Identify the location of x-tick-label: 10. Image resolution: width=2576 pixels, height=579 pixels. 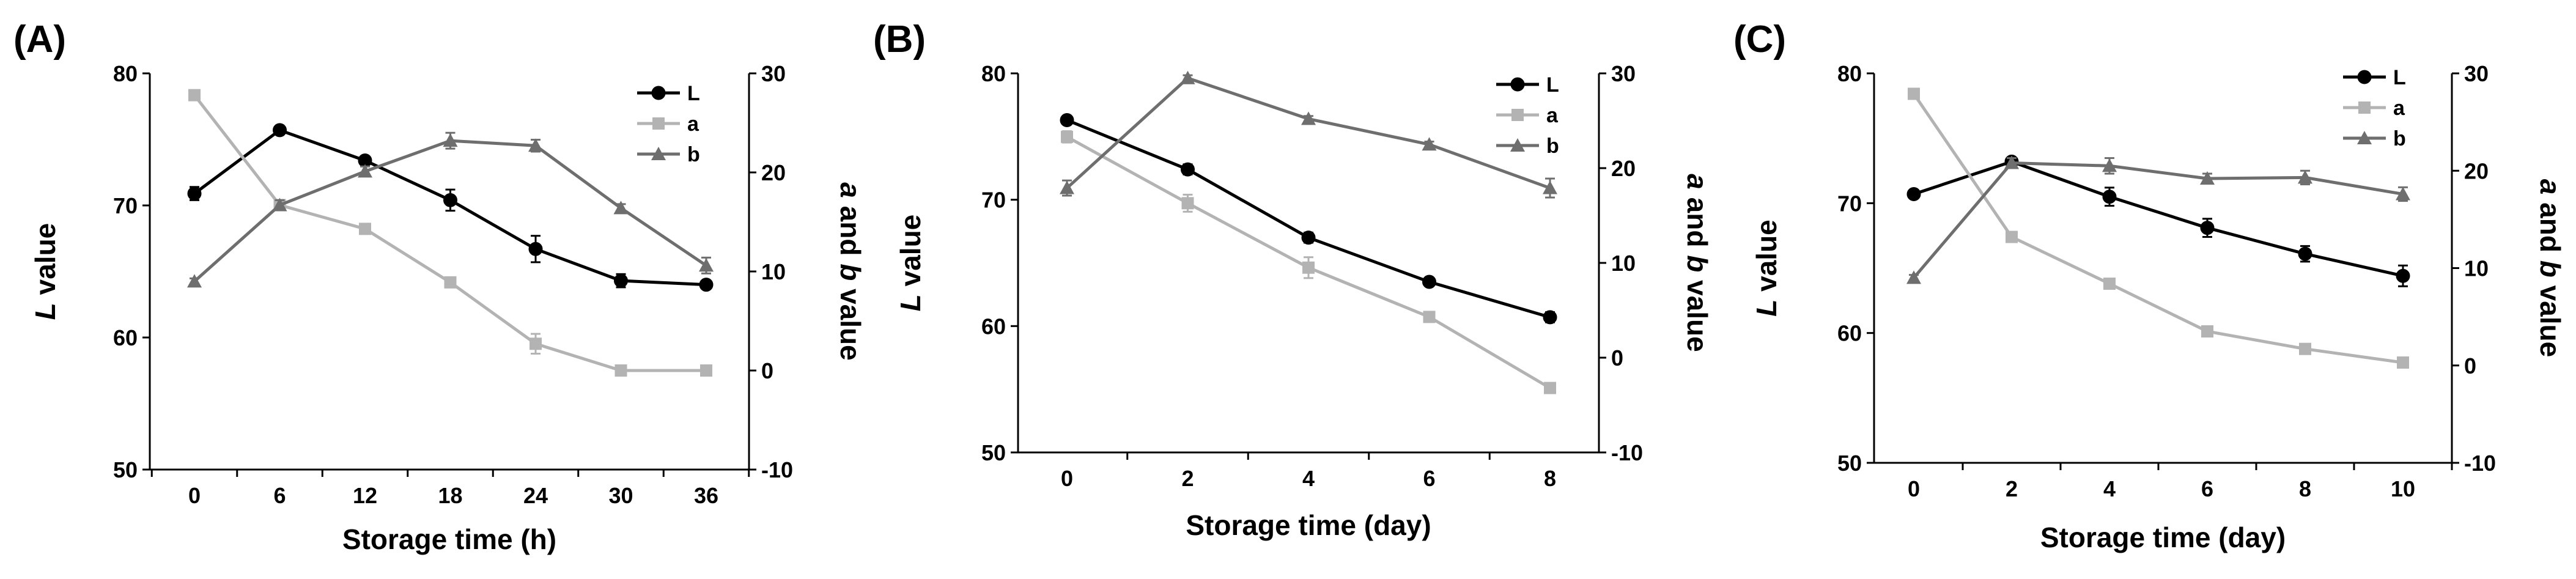
(2403, 488).